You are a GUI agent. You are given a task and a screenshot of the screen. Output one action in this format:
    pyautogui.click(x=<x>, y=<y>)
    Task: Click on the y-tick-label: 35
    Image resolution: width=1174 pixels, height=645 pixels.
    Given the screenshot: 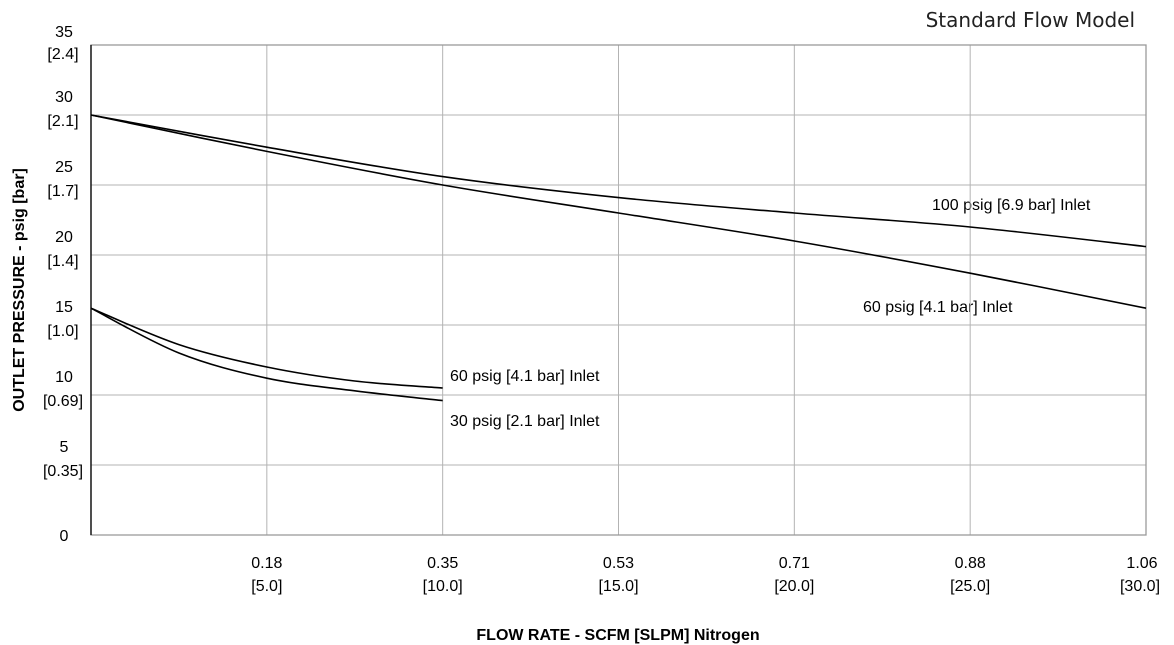 What is the action you would take?
    pyautogui.click(x=64, y=32)
    